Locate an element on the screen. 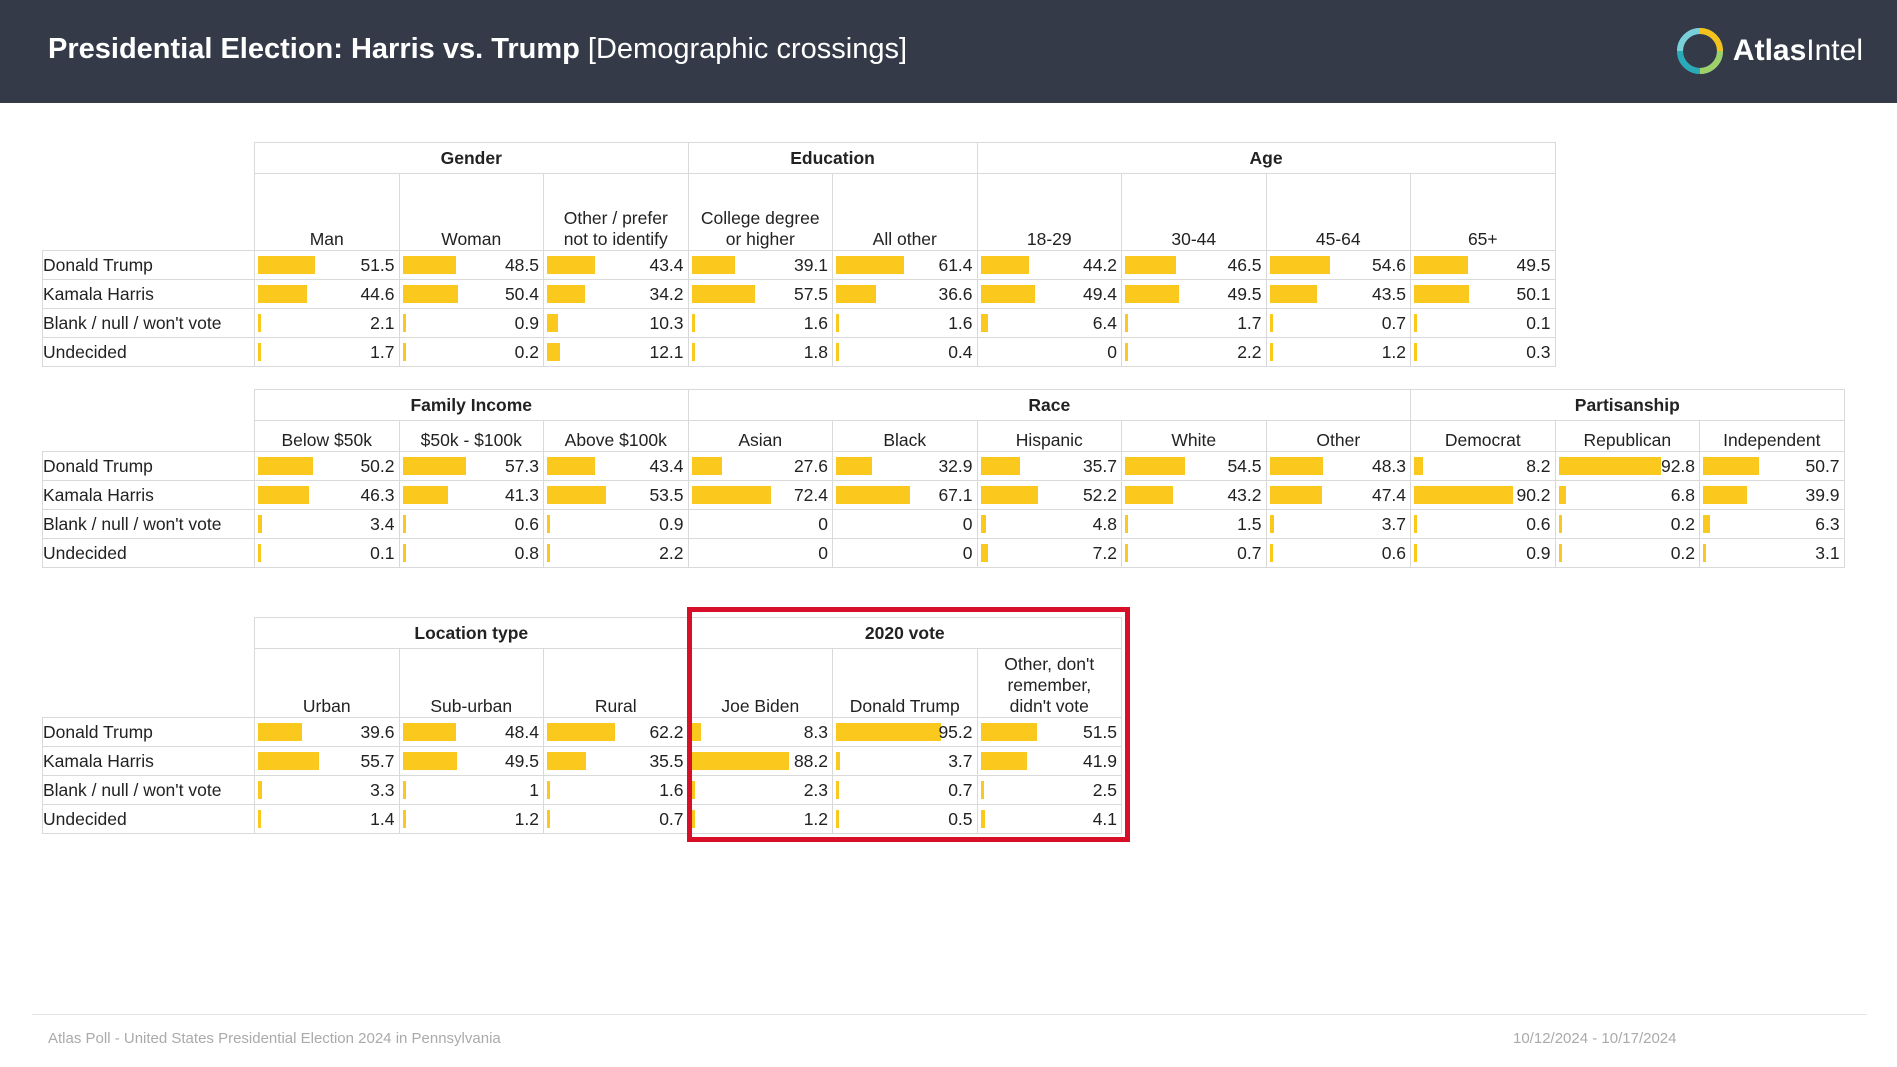  data-cell: 7.2 is located at coordinates (1049, 553).